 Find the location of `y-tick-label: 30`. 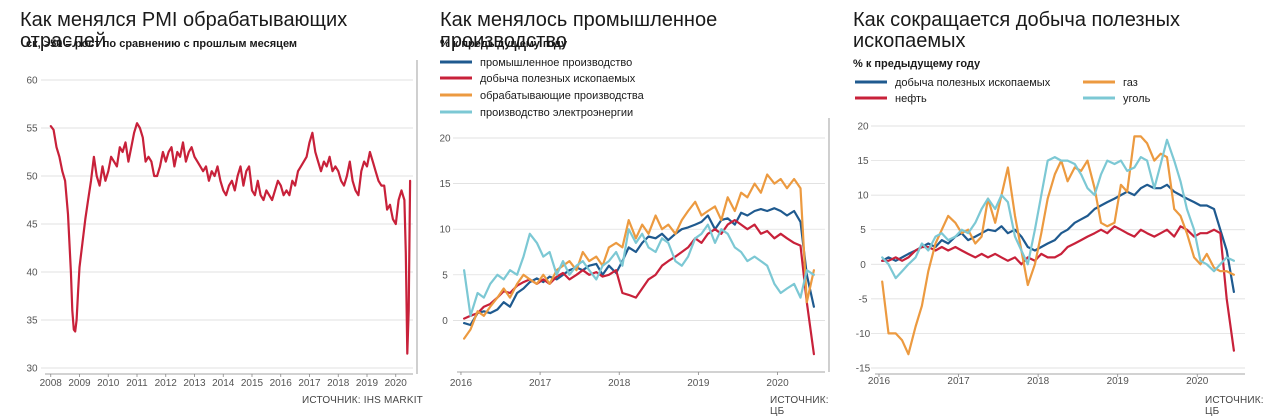

y-tick-label: 30 is located at coordinates (32, 369).